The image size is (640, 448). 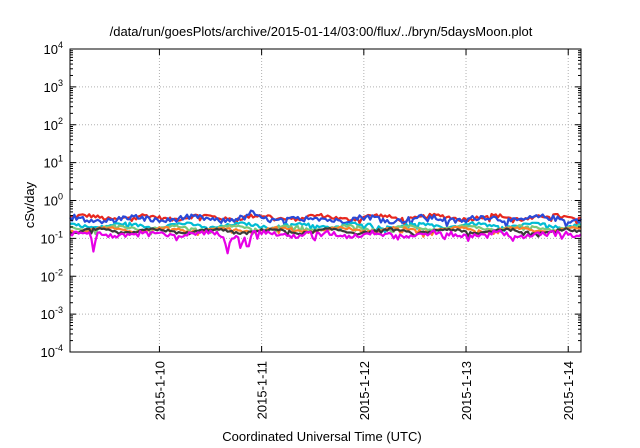 I want to click on y-tick-label: 10⁻², so click(x=52, y=275).